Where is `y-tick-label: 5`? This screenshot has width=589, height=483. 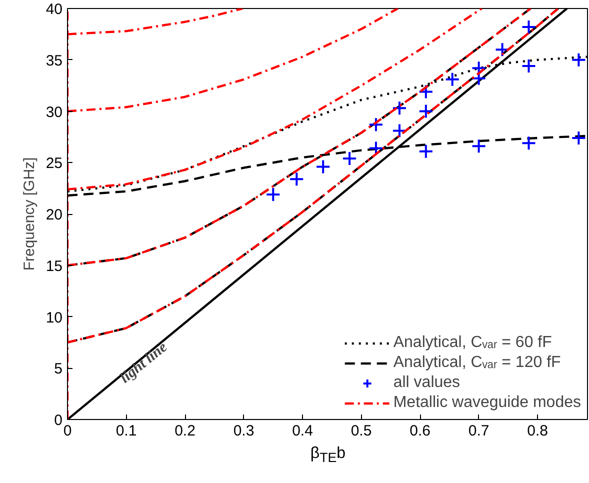
y-tick-label: 5 is located at coordinates (58, 369).